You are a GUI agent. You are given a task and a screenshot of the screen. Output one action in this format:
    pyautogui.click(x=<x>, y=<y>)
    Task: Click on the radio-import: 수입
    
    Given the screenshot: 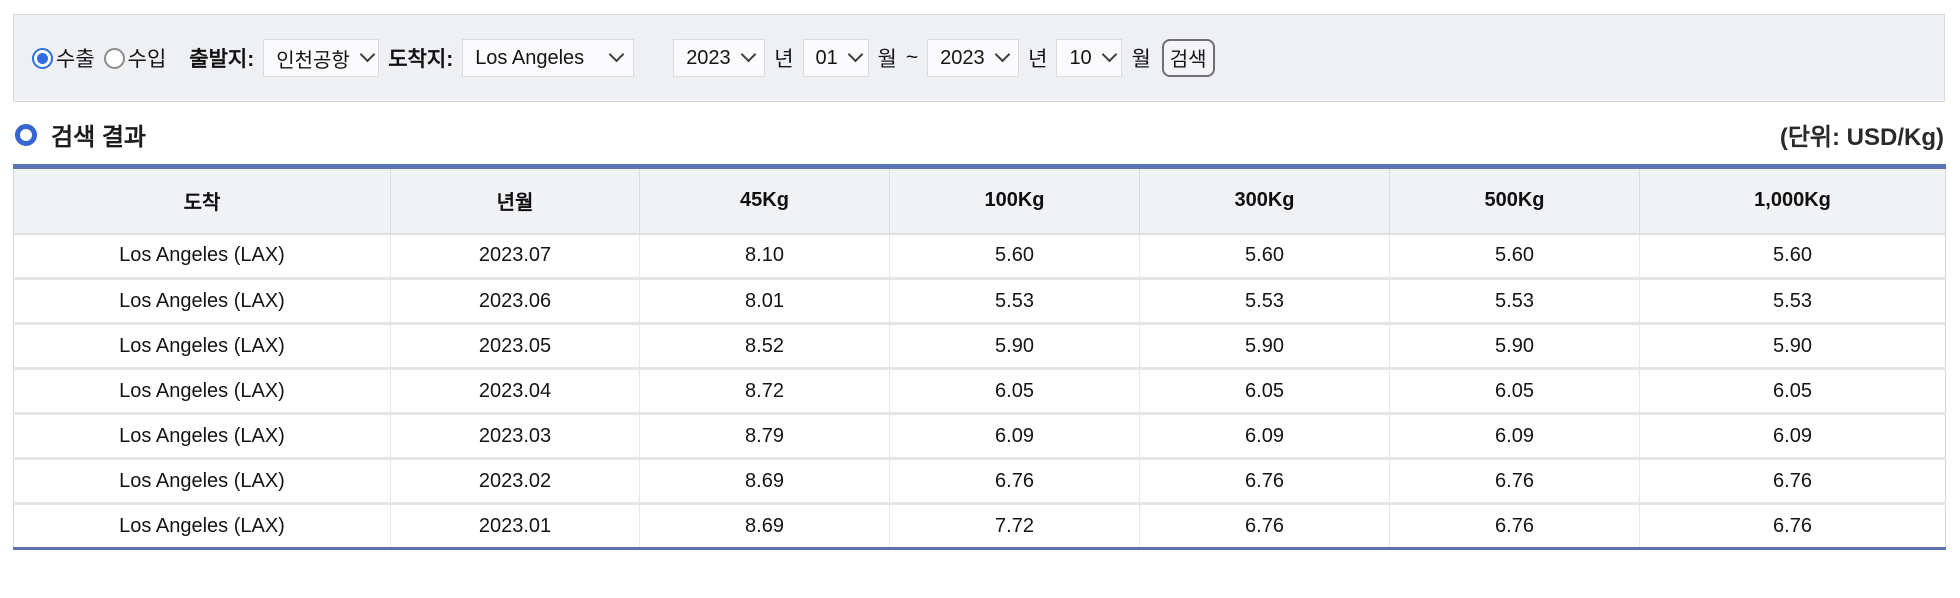 What is the action you would take?
    pyautogui.click(x=135, y=58)
    